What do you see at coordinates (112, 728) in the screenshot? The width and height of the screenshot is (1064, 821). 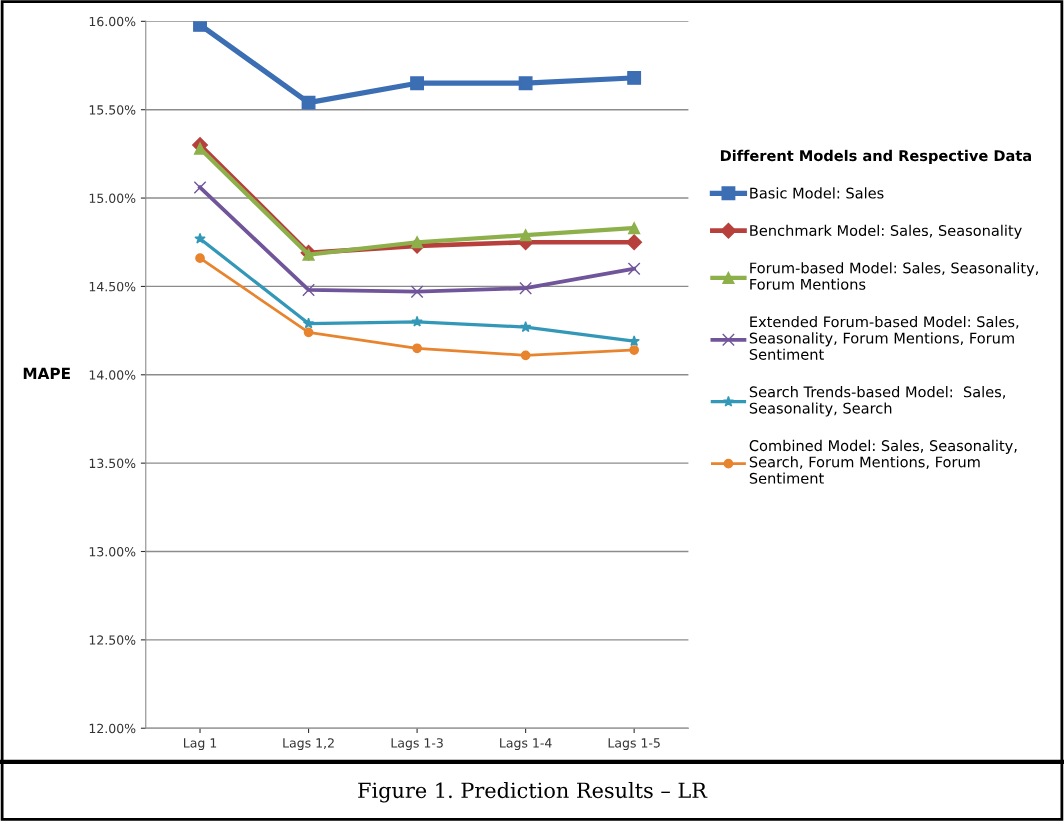 I see `y-tick-label: 12.00%` at bounding box center [112, 728].